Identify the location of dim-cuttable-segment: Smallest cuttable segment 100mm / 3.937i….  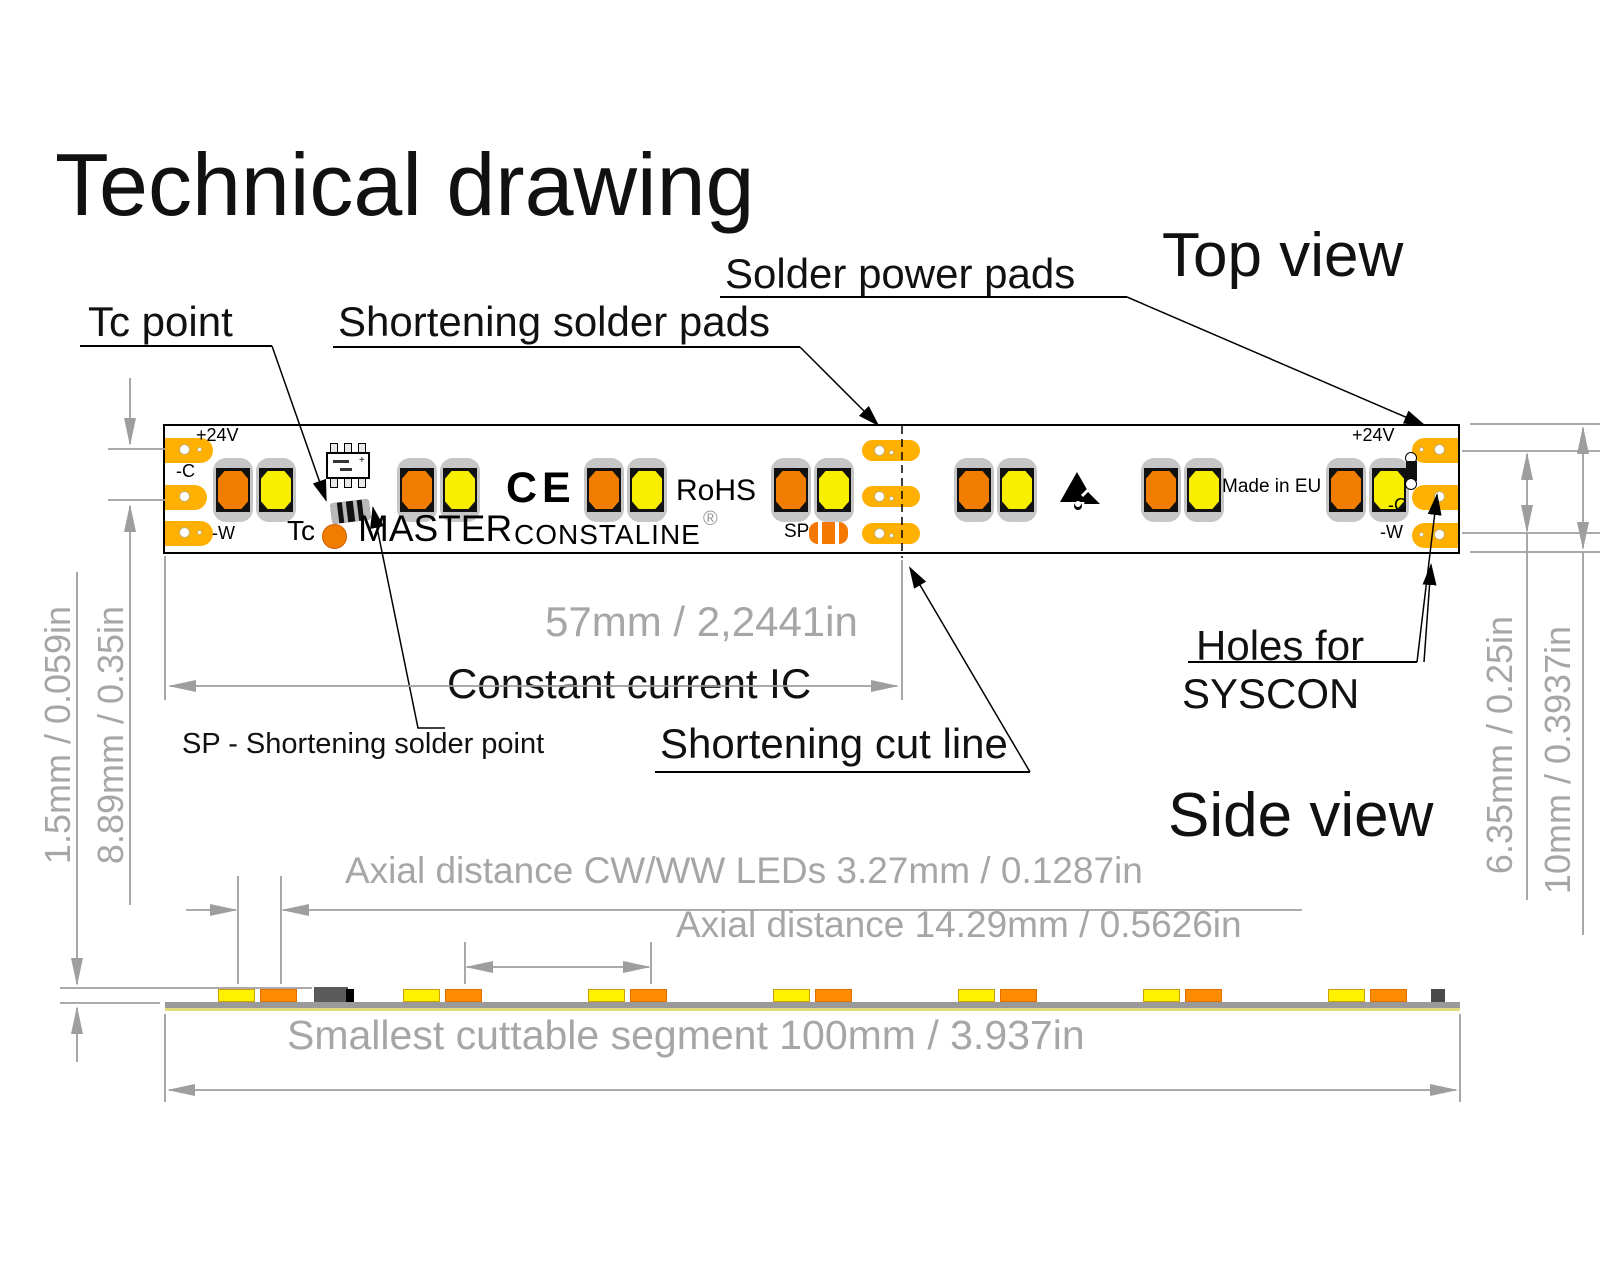
(686, 1035).